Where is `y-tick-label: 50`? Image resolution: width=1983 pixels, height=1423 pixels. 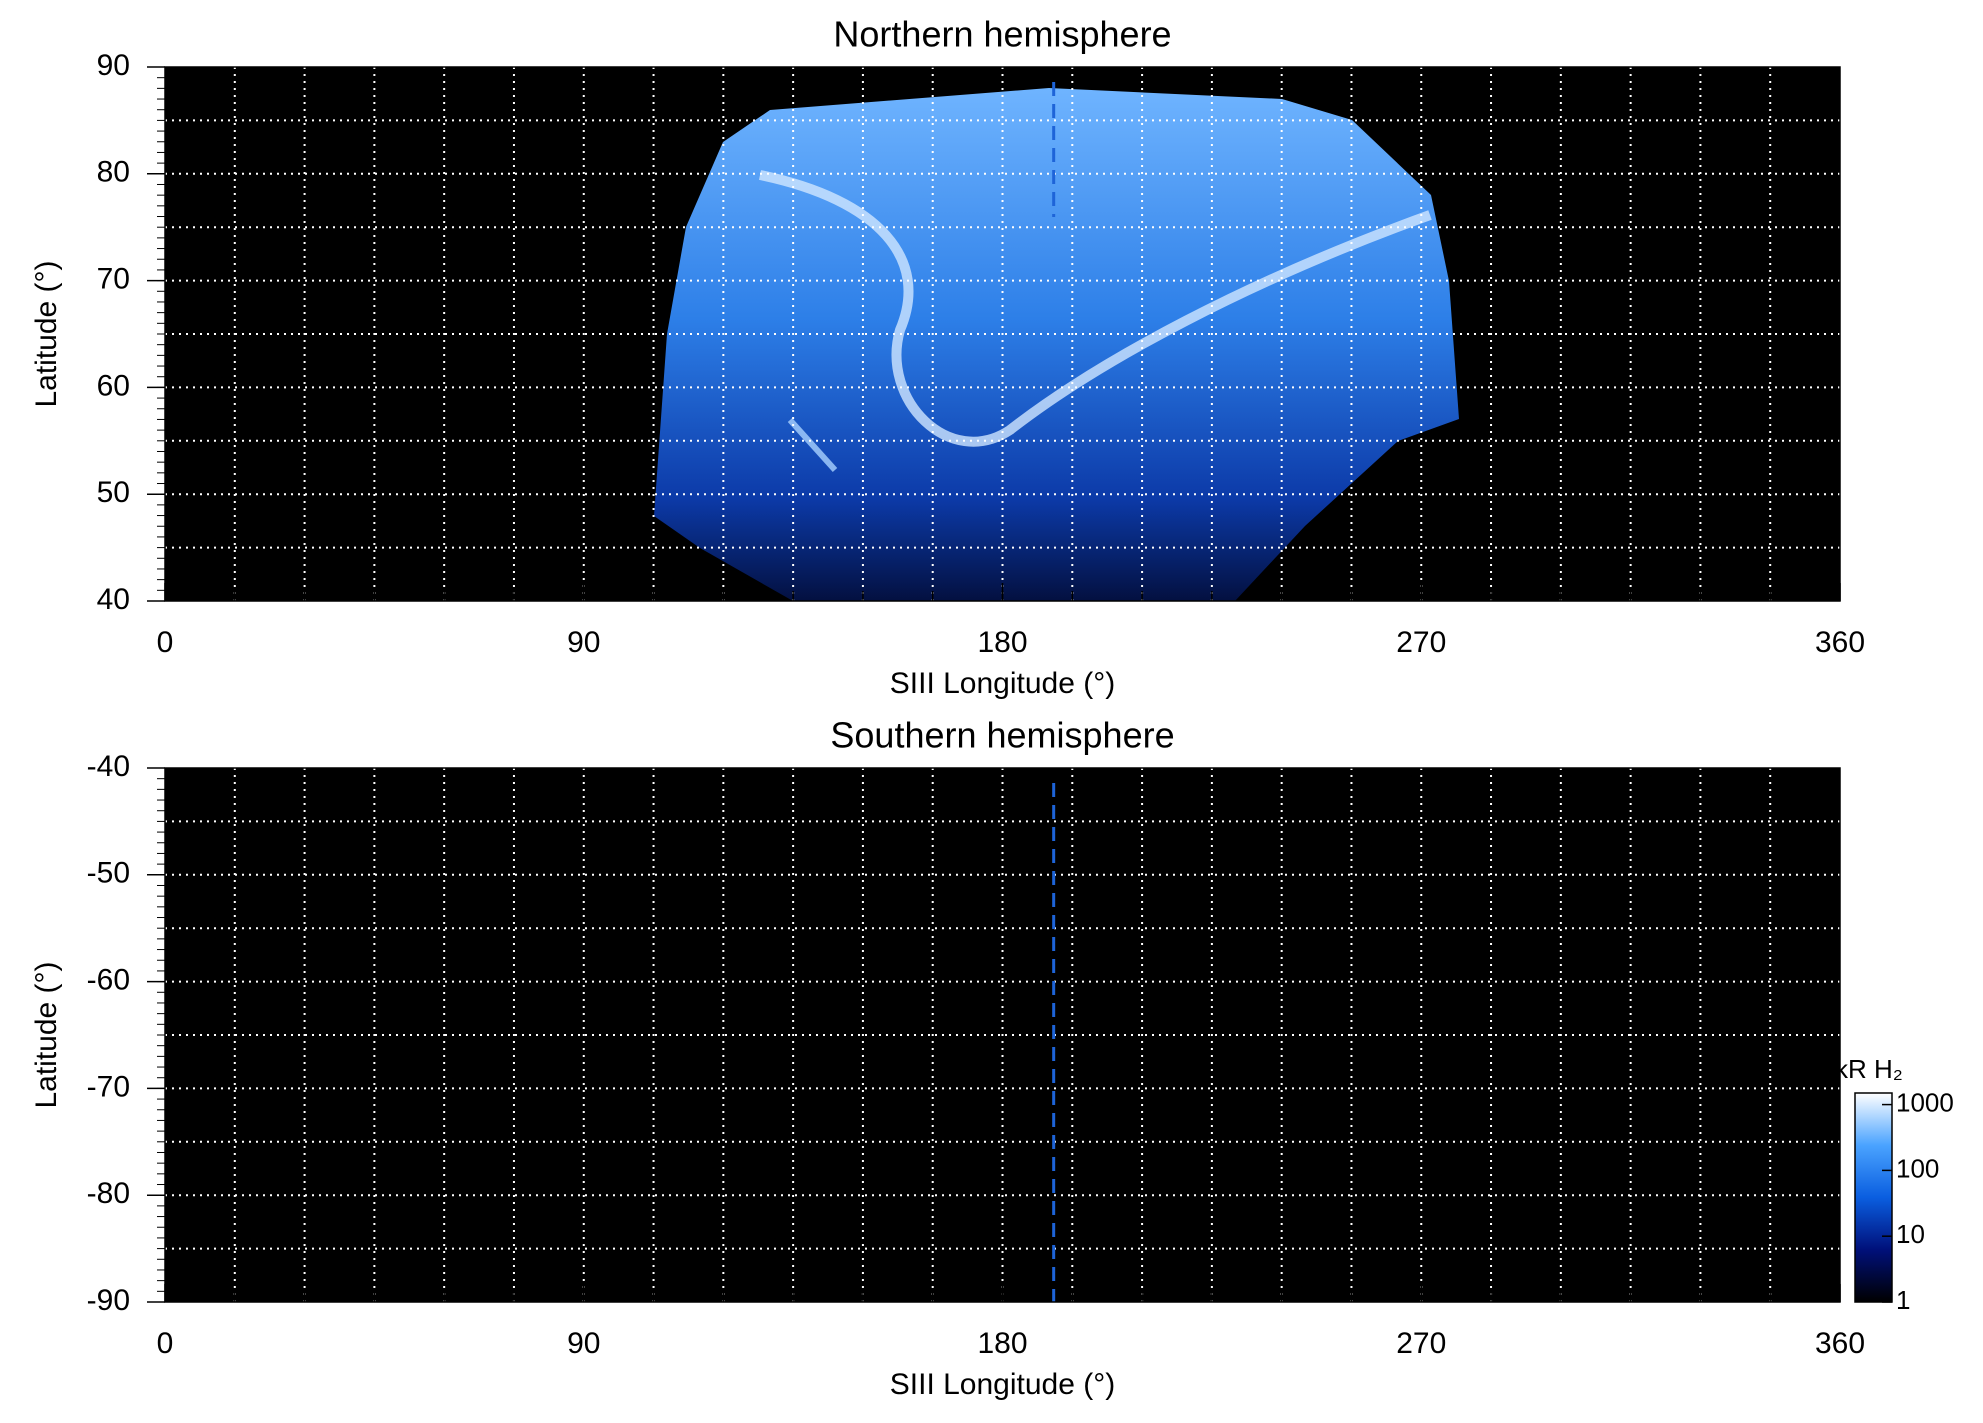
y-tick-label: 50 is located at coordinates (113, 492).